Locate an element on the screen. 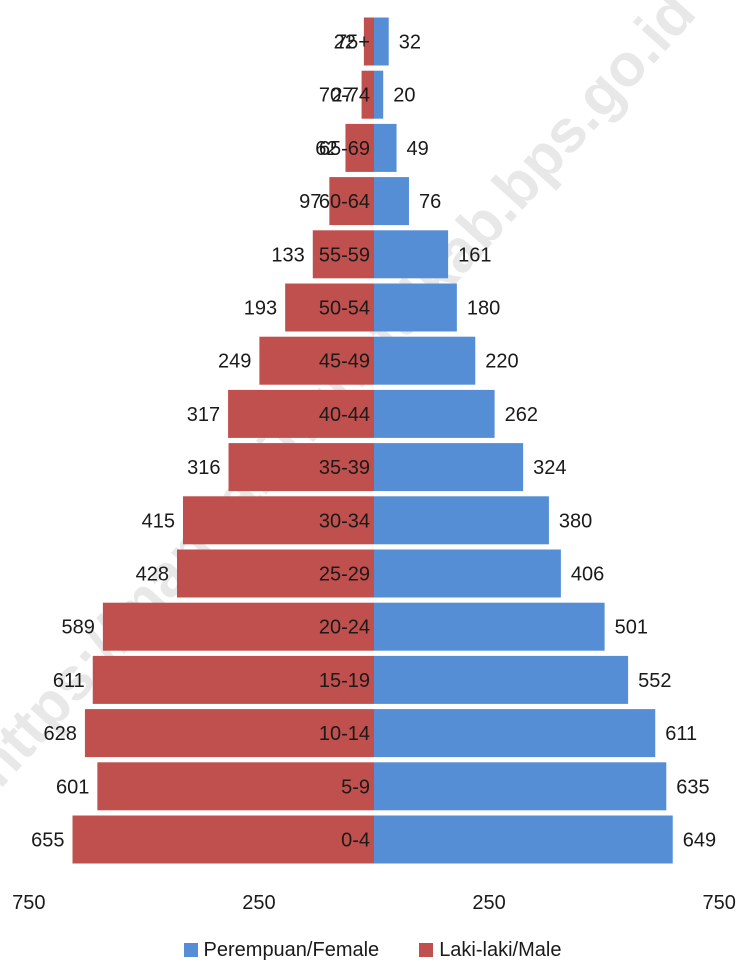 The height and width of the screenshot is (966, 745). label-female-20-24: 501 is located at coordinates (631, 628).